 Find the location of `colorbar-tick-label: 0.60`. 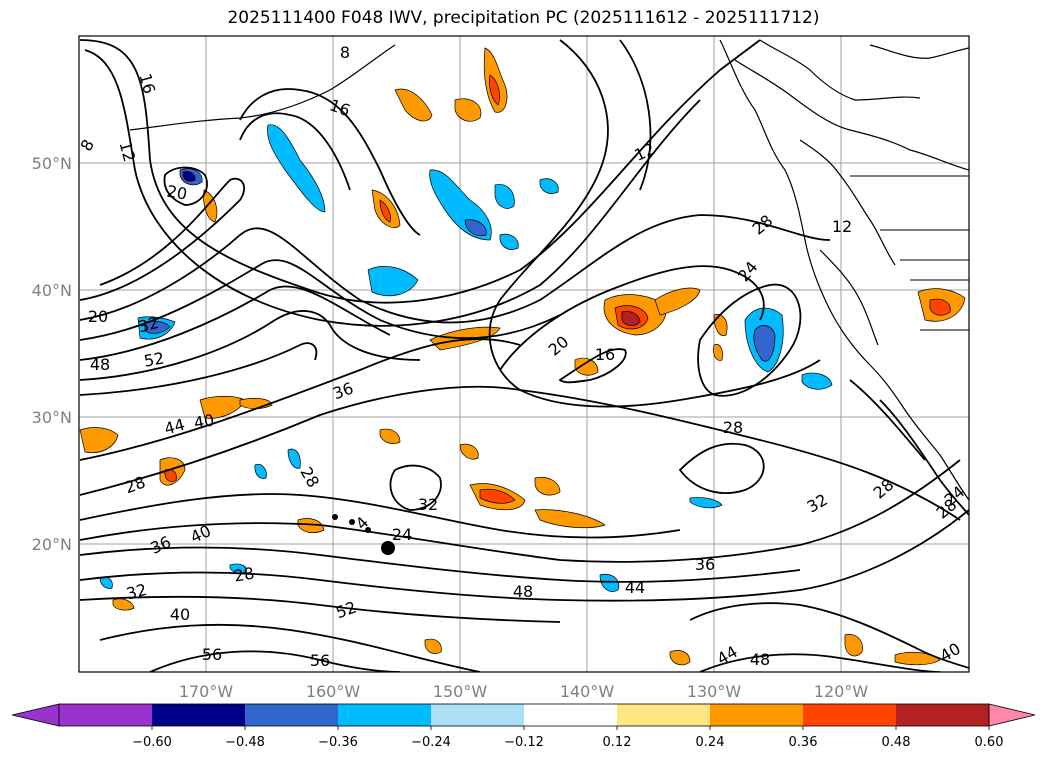

colorbar-tick-label: 0.60 is located at coordinates (989, 742).